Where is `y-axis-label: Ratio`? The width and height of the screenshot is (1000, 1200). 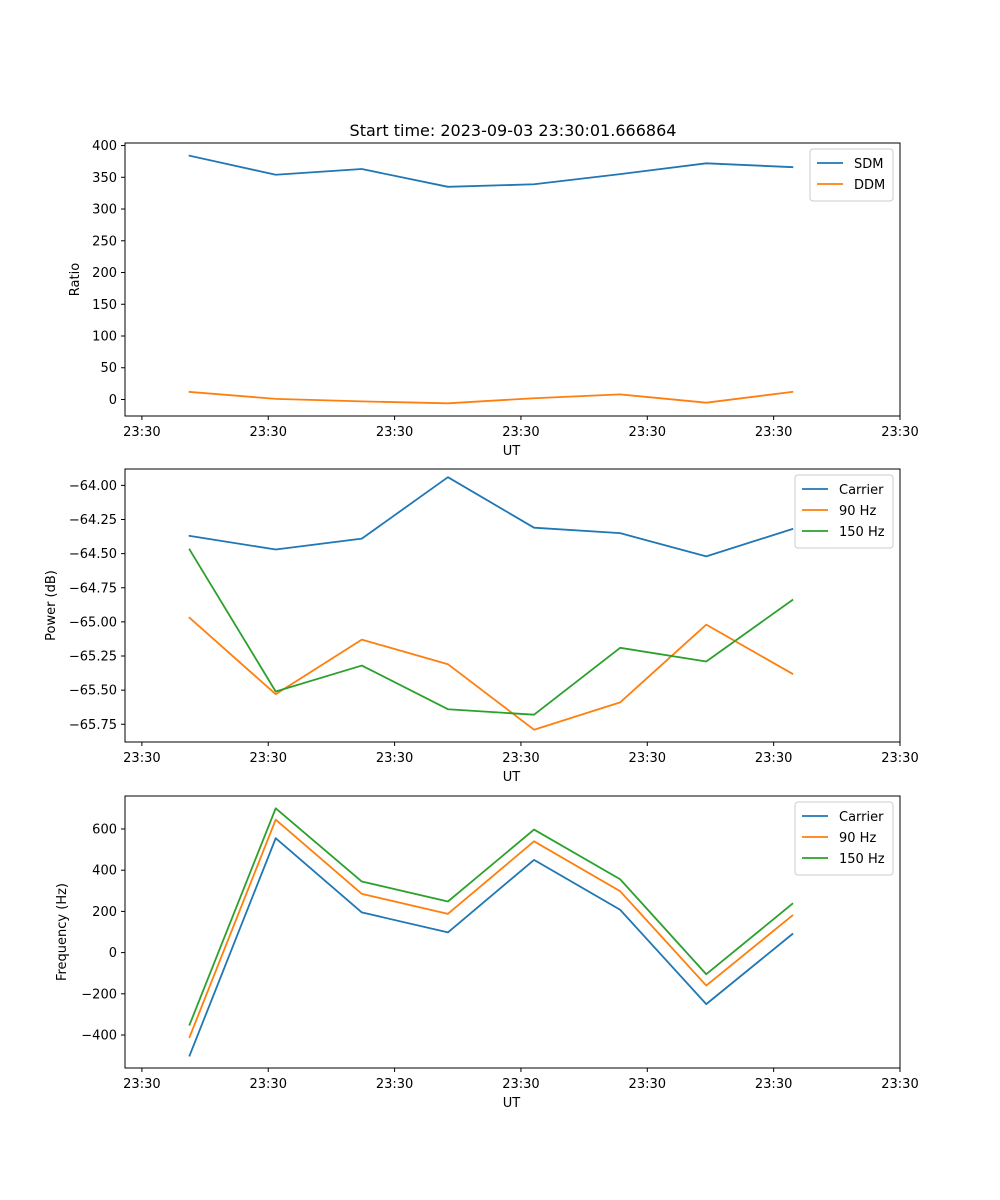 y-axis-label: Ratio is located at coordinates (75, 279).